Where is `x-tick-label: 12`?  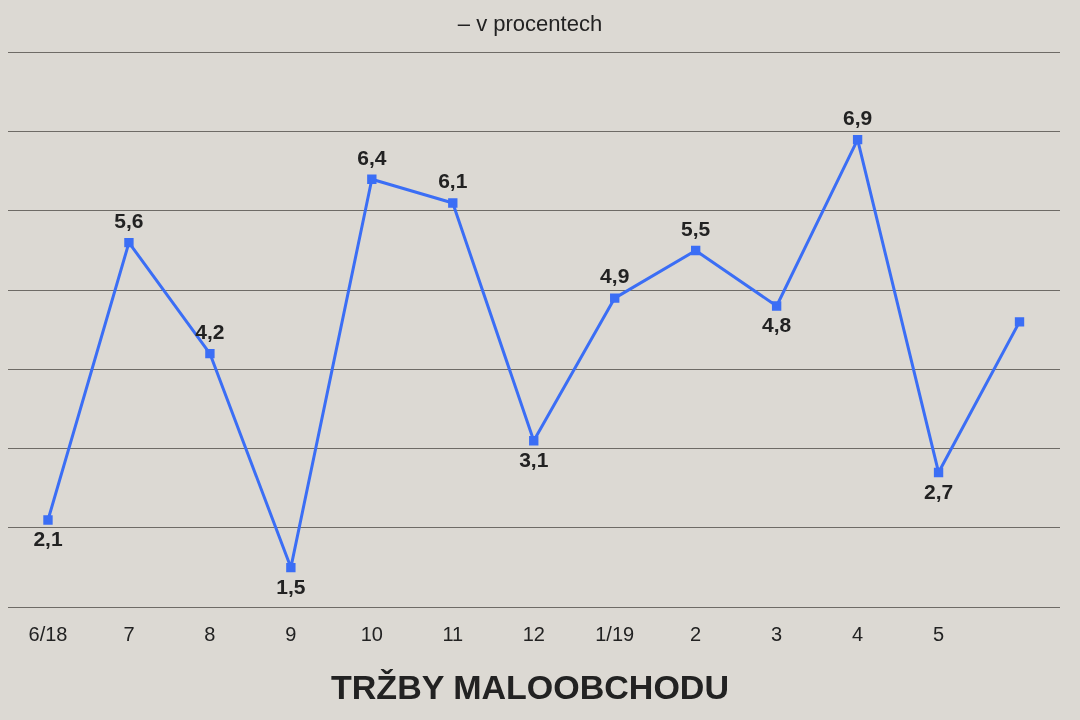 x-tick-label: 12 is located at coordinates (533, 633).